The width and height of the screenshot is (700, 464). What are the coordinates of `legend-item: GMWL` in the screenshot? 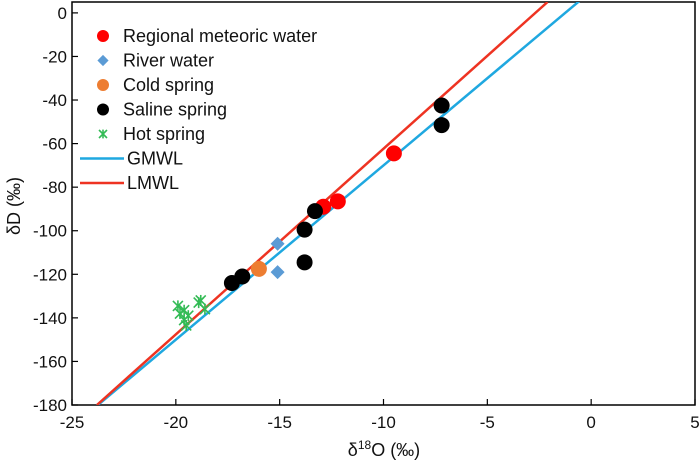 It's located at (131, 159).